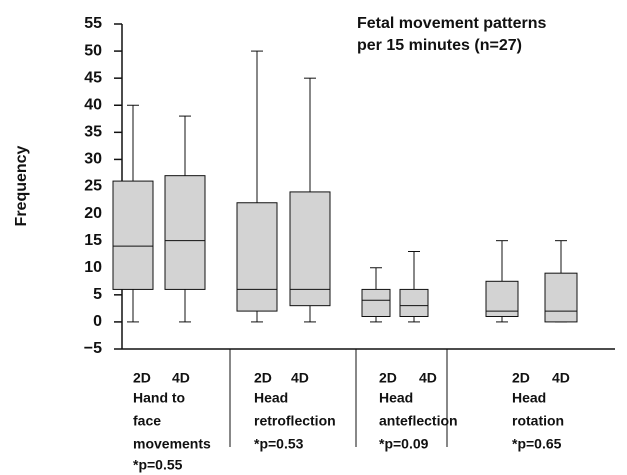 The image size is (627, 475). I want to click on y-tick-label: 35, so click(93, 132).